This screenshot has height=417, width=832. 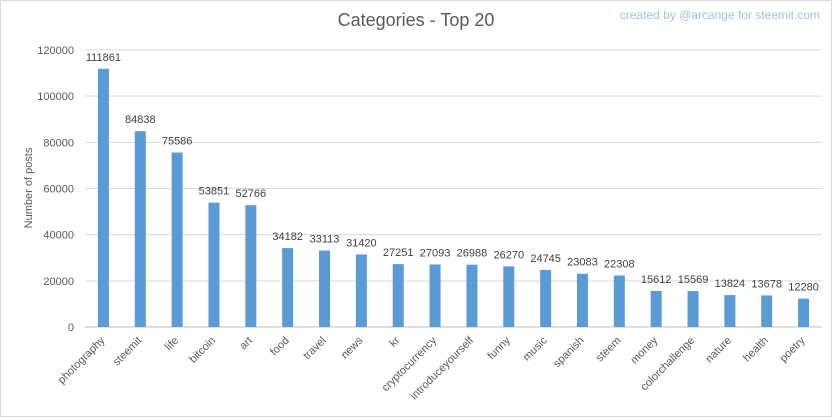 What do you see at coordinates (128, 352) in the screenshot?
I see `x-tick-label-steemit: steemit` at bounding box center [128, 352].